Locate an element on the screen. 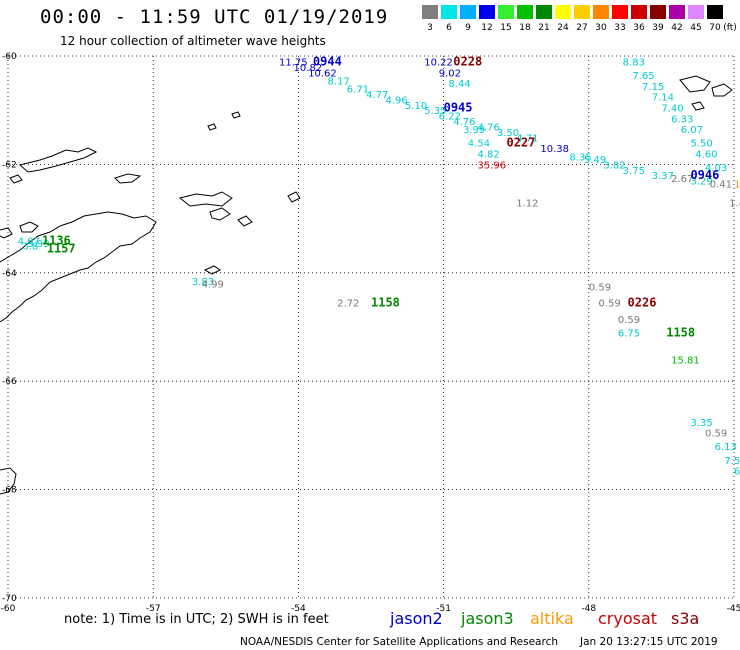 The width and height of the screenshot is (740, 650). coastline-south-shetland is located at coordinates (58, 160).